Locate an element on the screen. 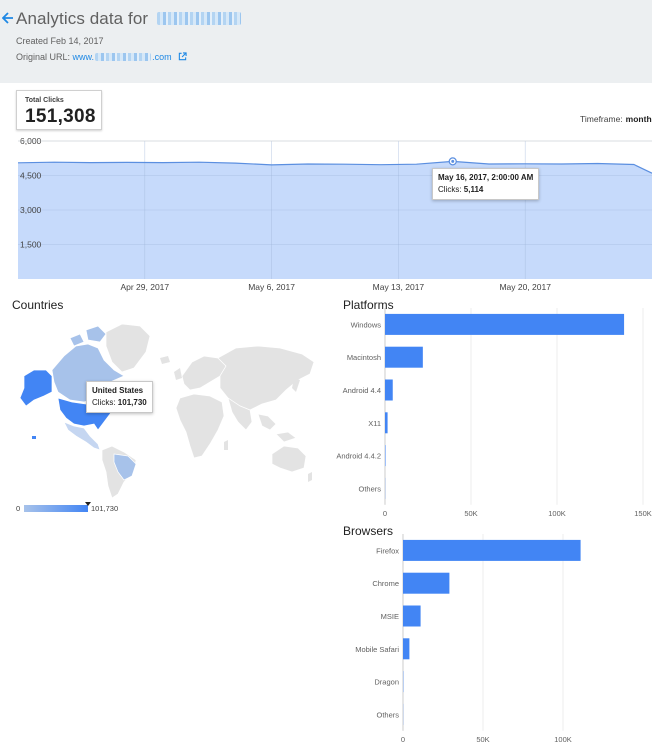 Image resolution: width=652 pixels, height=745 pixels. original-url-row: Original URL: www. .com is located at coordinates (101, 57).